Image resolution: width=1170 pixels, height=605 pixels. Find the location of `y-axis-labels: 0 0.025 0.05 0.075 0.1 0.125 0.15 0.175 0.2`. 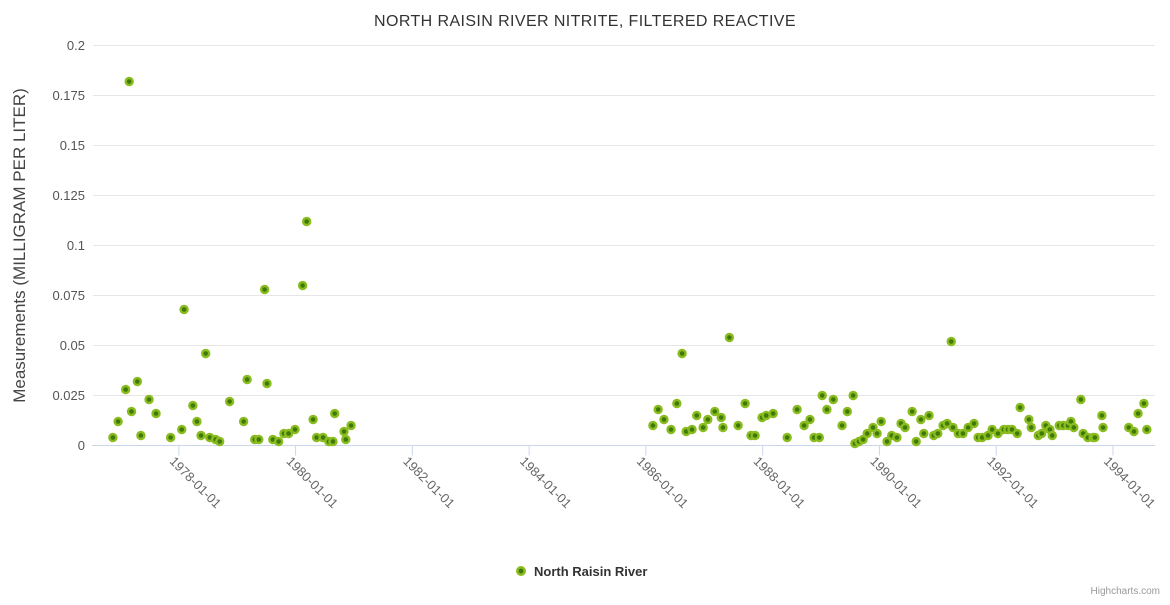

y-axis-labels: 0 0.025 0.05 0.075 0.1 0.125 0.15 0.175 0.2 is located at coordinates (68, 245).